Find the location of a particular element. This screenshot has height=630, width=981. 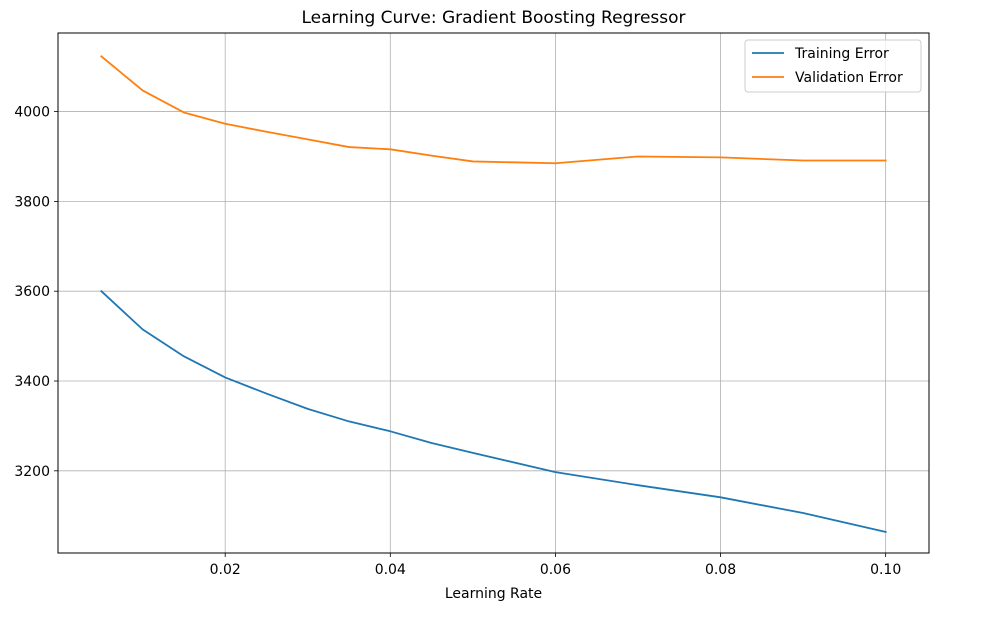

x-tick-label: 0.10 is located at coordinates (885, 570).